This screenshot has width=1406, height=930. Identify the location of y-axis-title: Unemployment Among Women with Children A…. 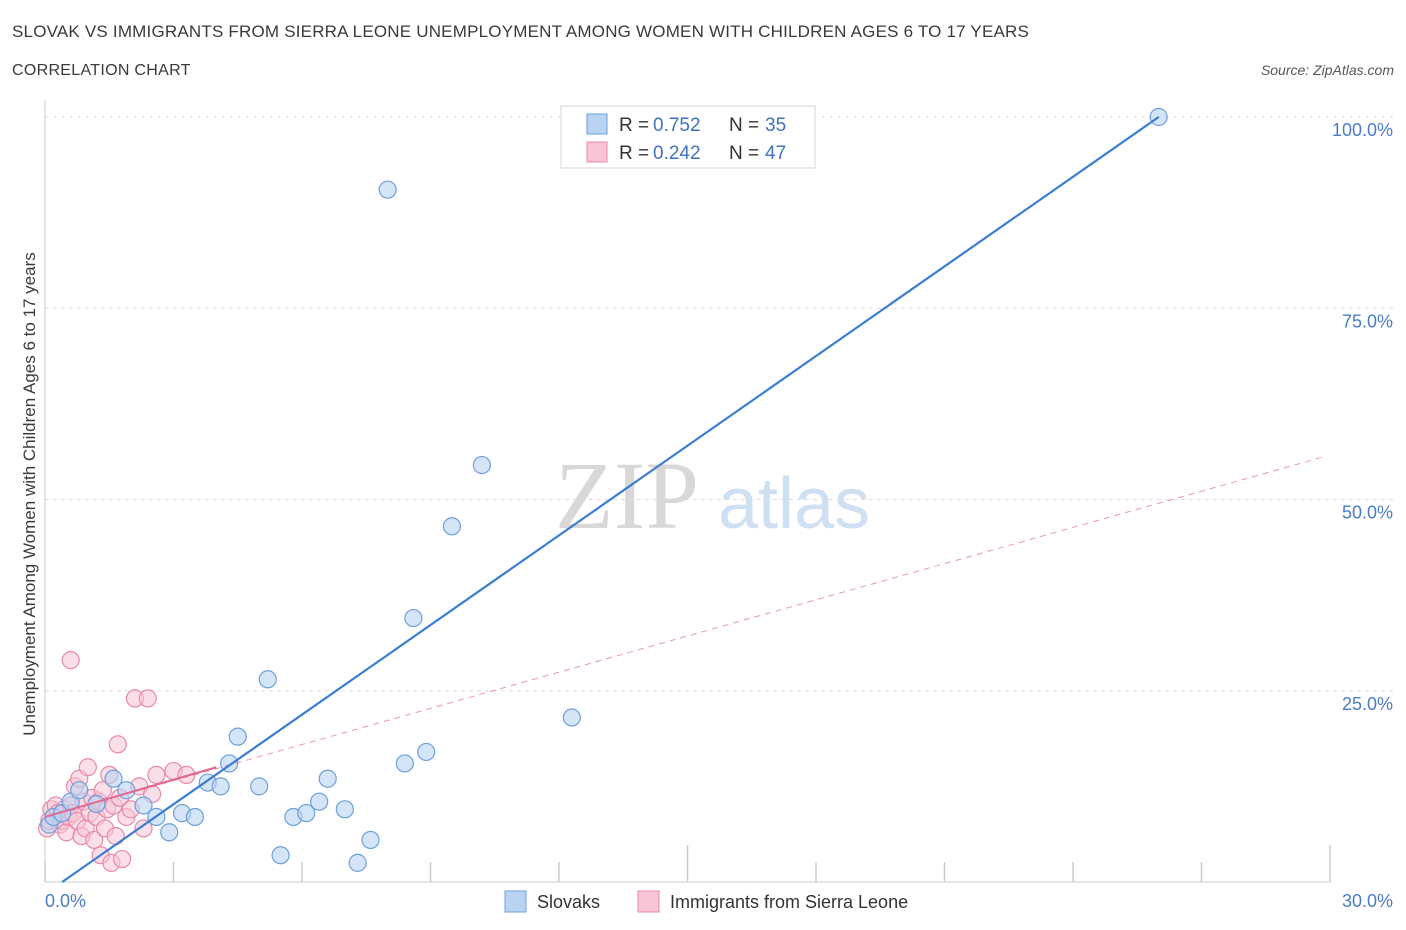
(29, 494).